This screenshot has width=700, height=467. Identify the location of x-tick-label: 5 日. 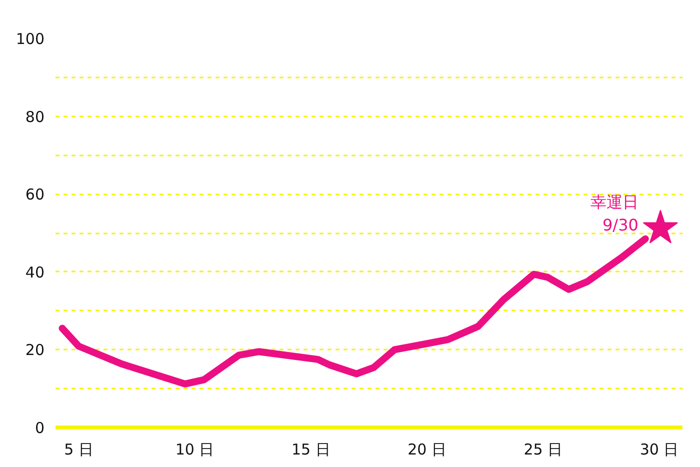
(79, 449).